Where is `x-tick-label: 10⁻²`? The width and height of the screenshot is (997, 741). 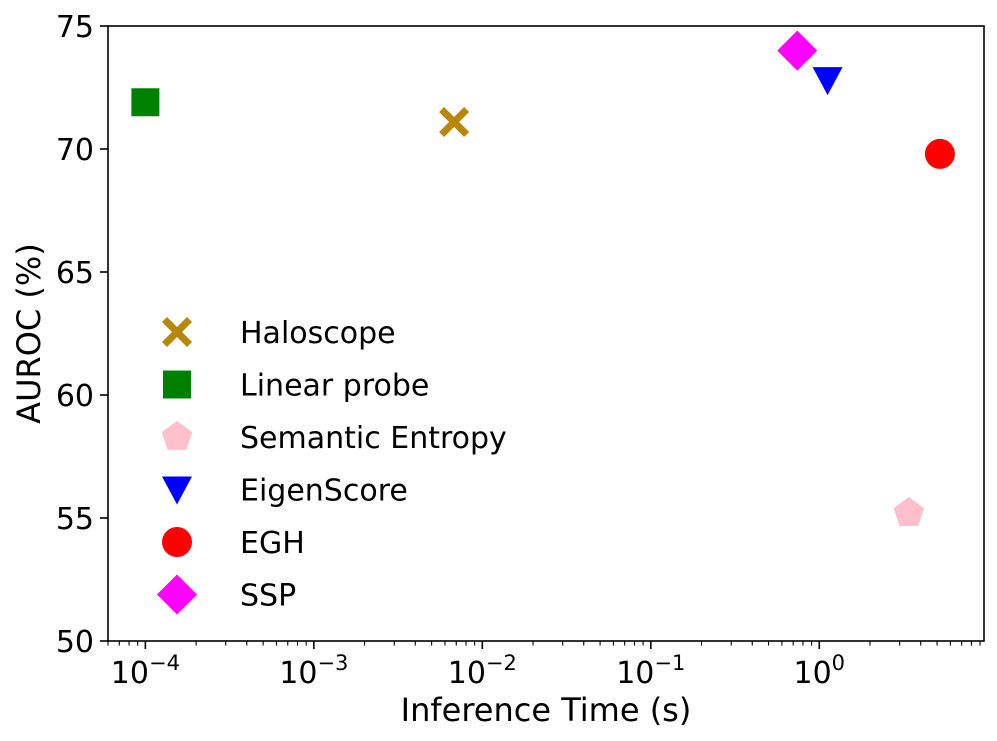 x-tick-label: 10⁻² is located at coordinates (482, 671).